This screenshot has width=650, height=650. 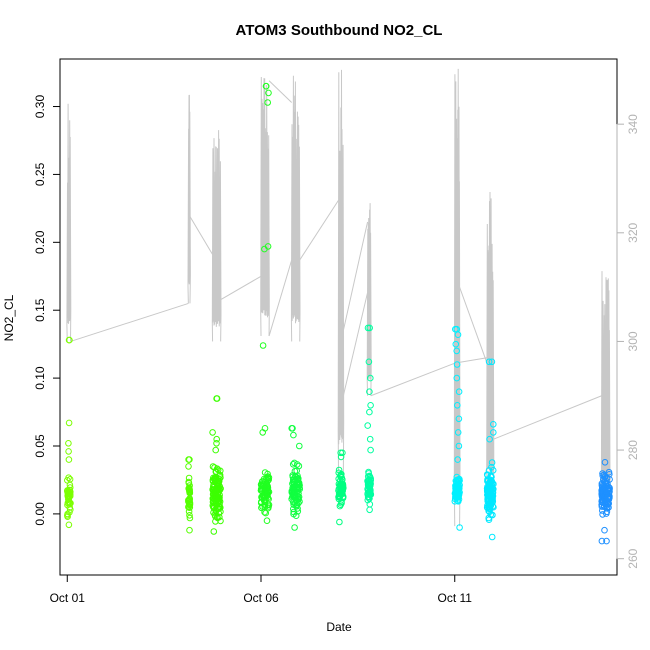 What do you see at coordinates (261, 598) in the screenshot?
I see `x-tick-label: Oct 06` at bounding box center [261, 598].